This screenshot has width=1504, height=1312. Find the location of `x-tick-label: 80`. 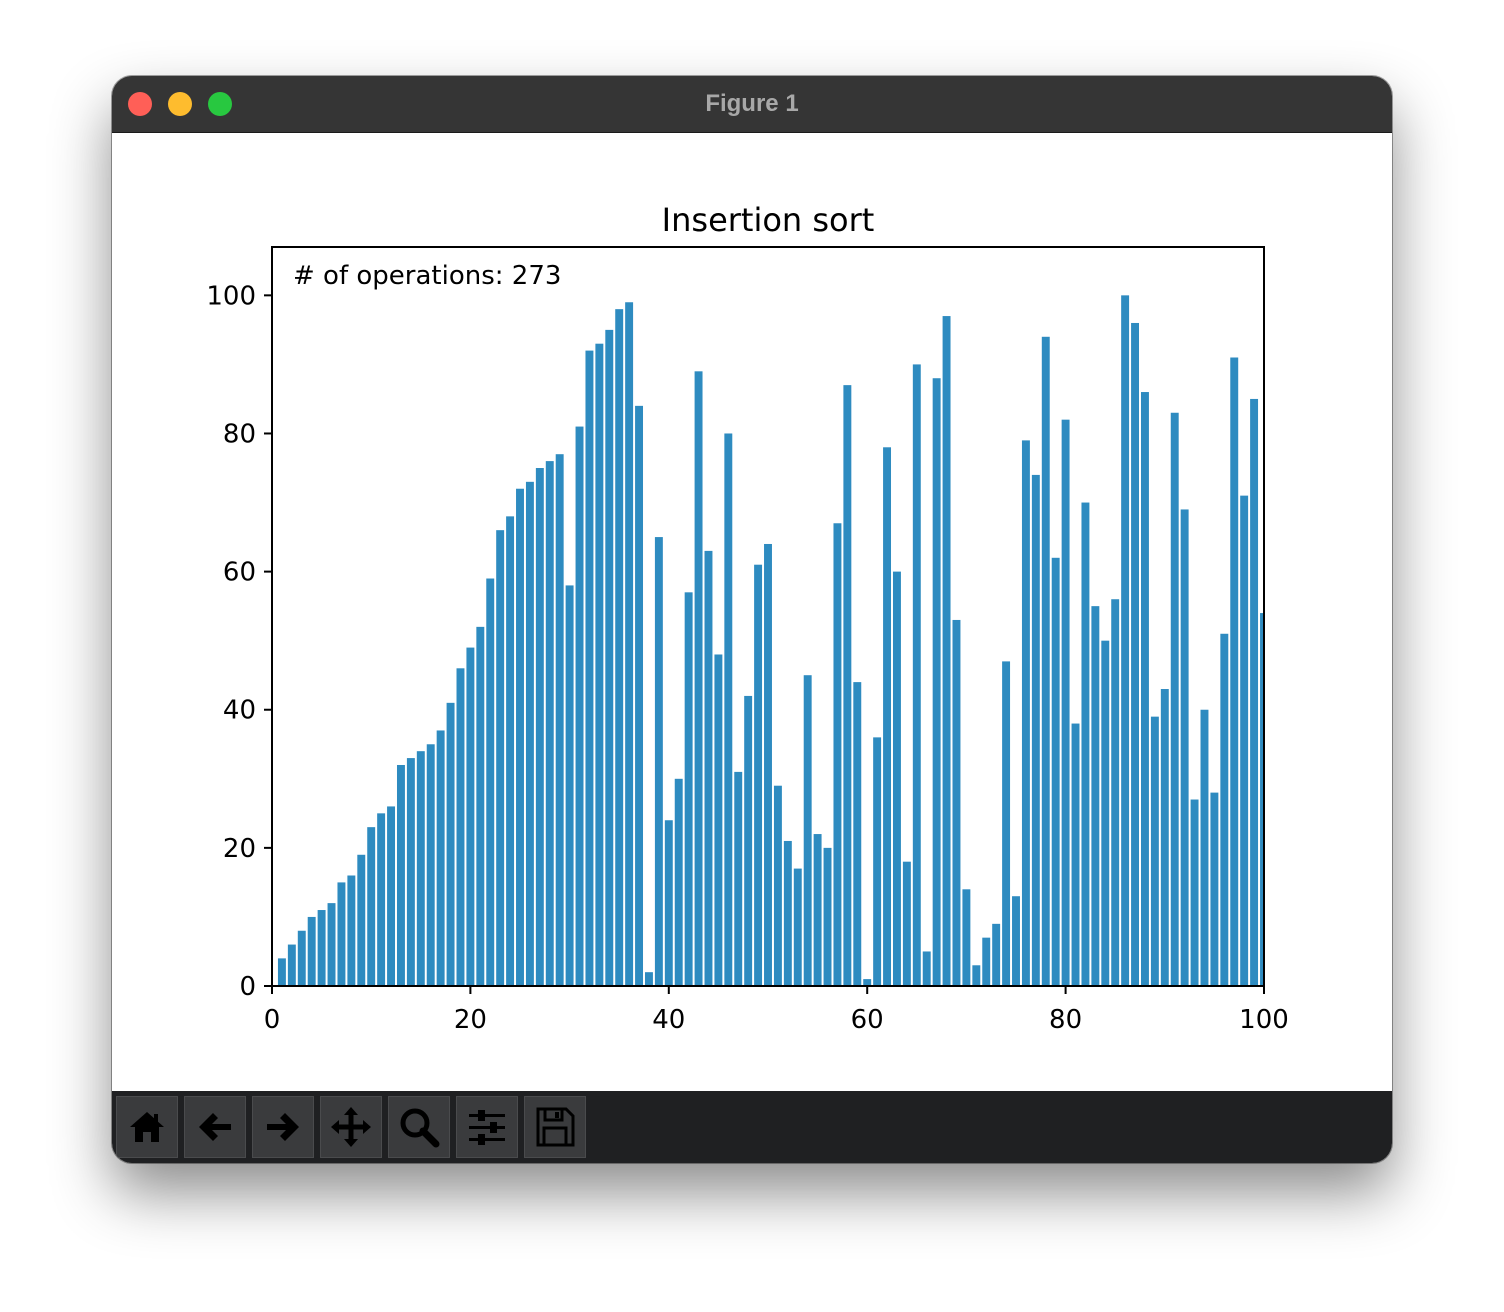

x-tick-label: 80 is located at coordinates (1065, 1020).